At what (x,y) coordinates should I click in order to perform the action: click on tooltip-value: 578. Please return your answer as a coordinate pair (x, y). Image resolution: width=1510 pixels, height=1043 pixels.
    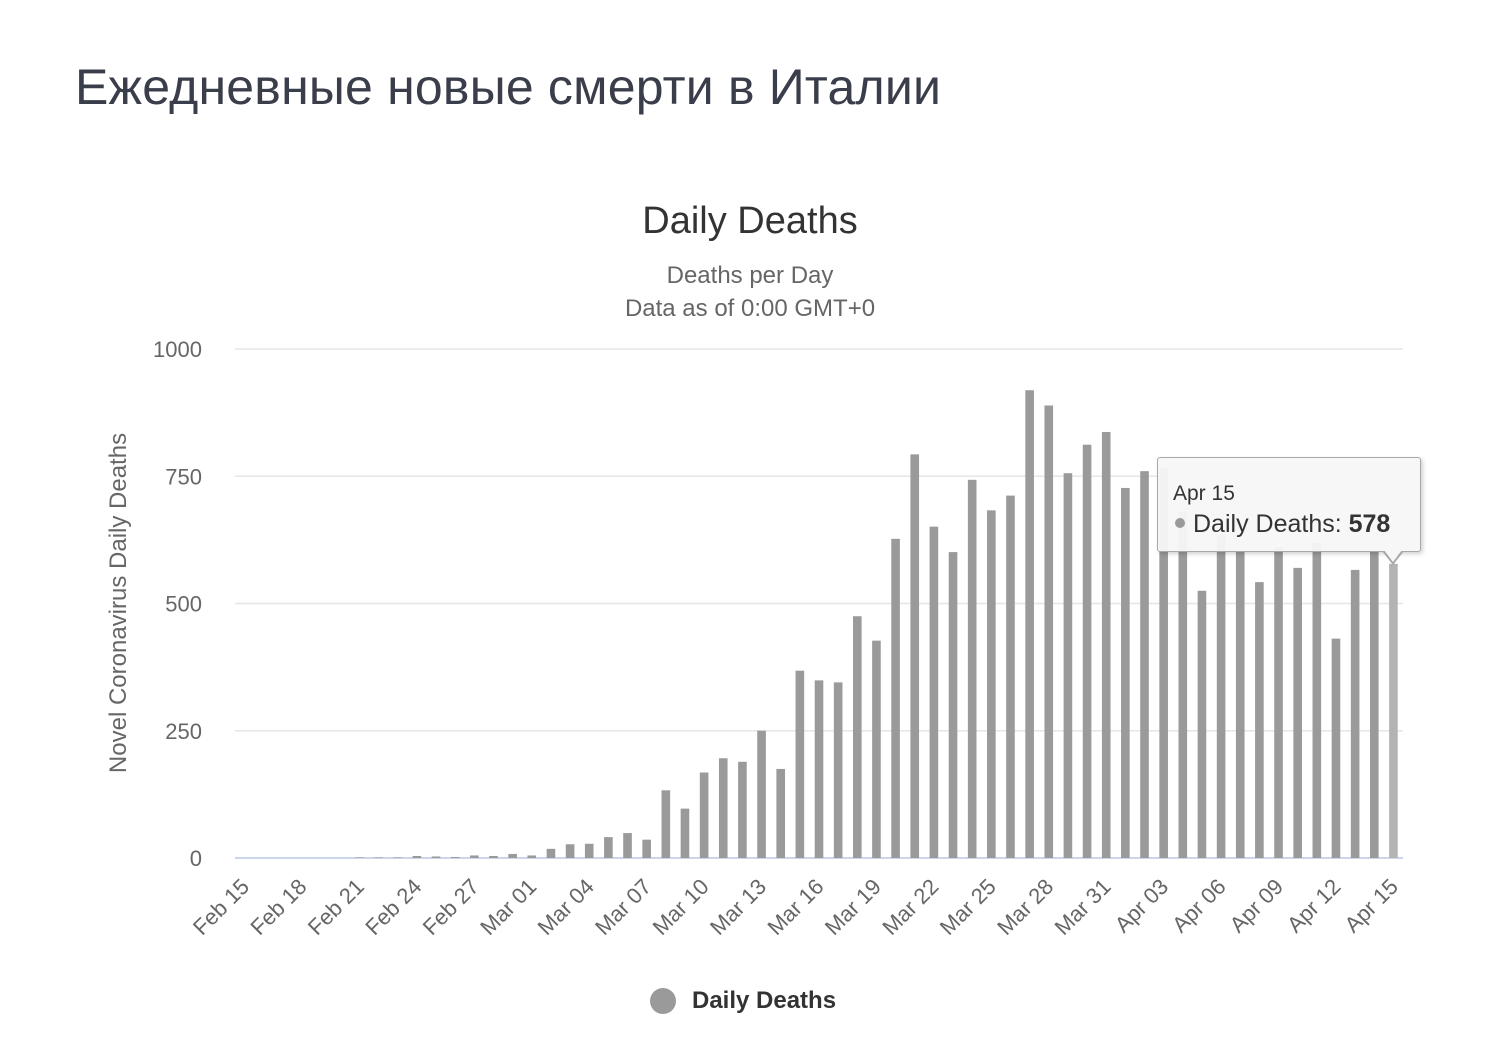
    Looking at the image, I should click on (1369, 524).